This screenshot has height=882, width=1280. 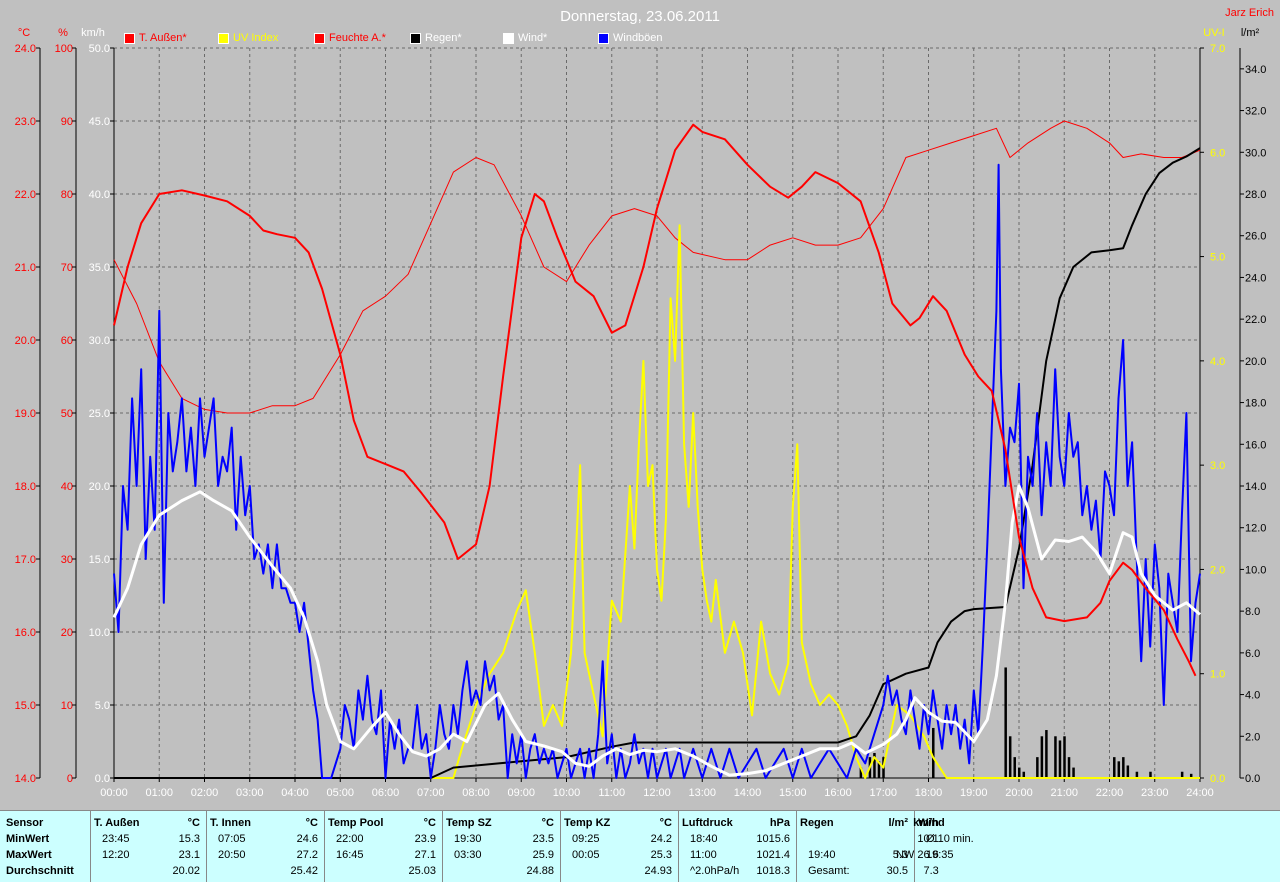 I want to click on x-tick-label: 13:00, so click(x=702, y=793).